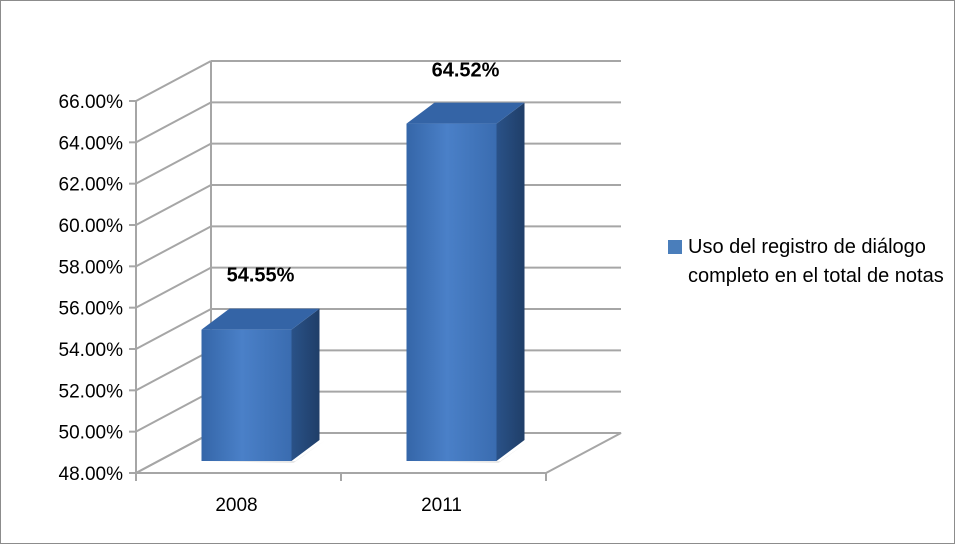  Describe the element at coordinates (91, 309) in the screenshot. I see `y-tick-label: 56.00%` at that location.